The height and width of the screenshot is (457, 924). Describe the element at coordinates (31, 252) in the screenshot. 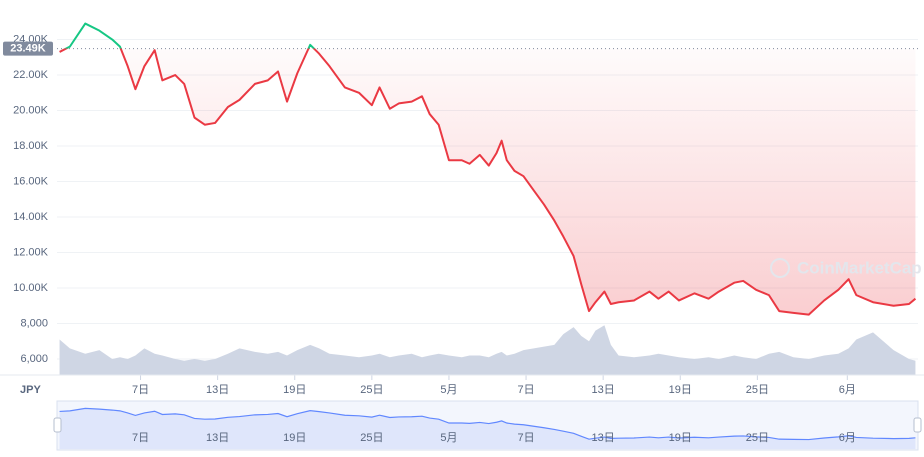

I see `y-tick-label: 12.00K` at that location.